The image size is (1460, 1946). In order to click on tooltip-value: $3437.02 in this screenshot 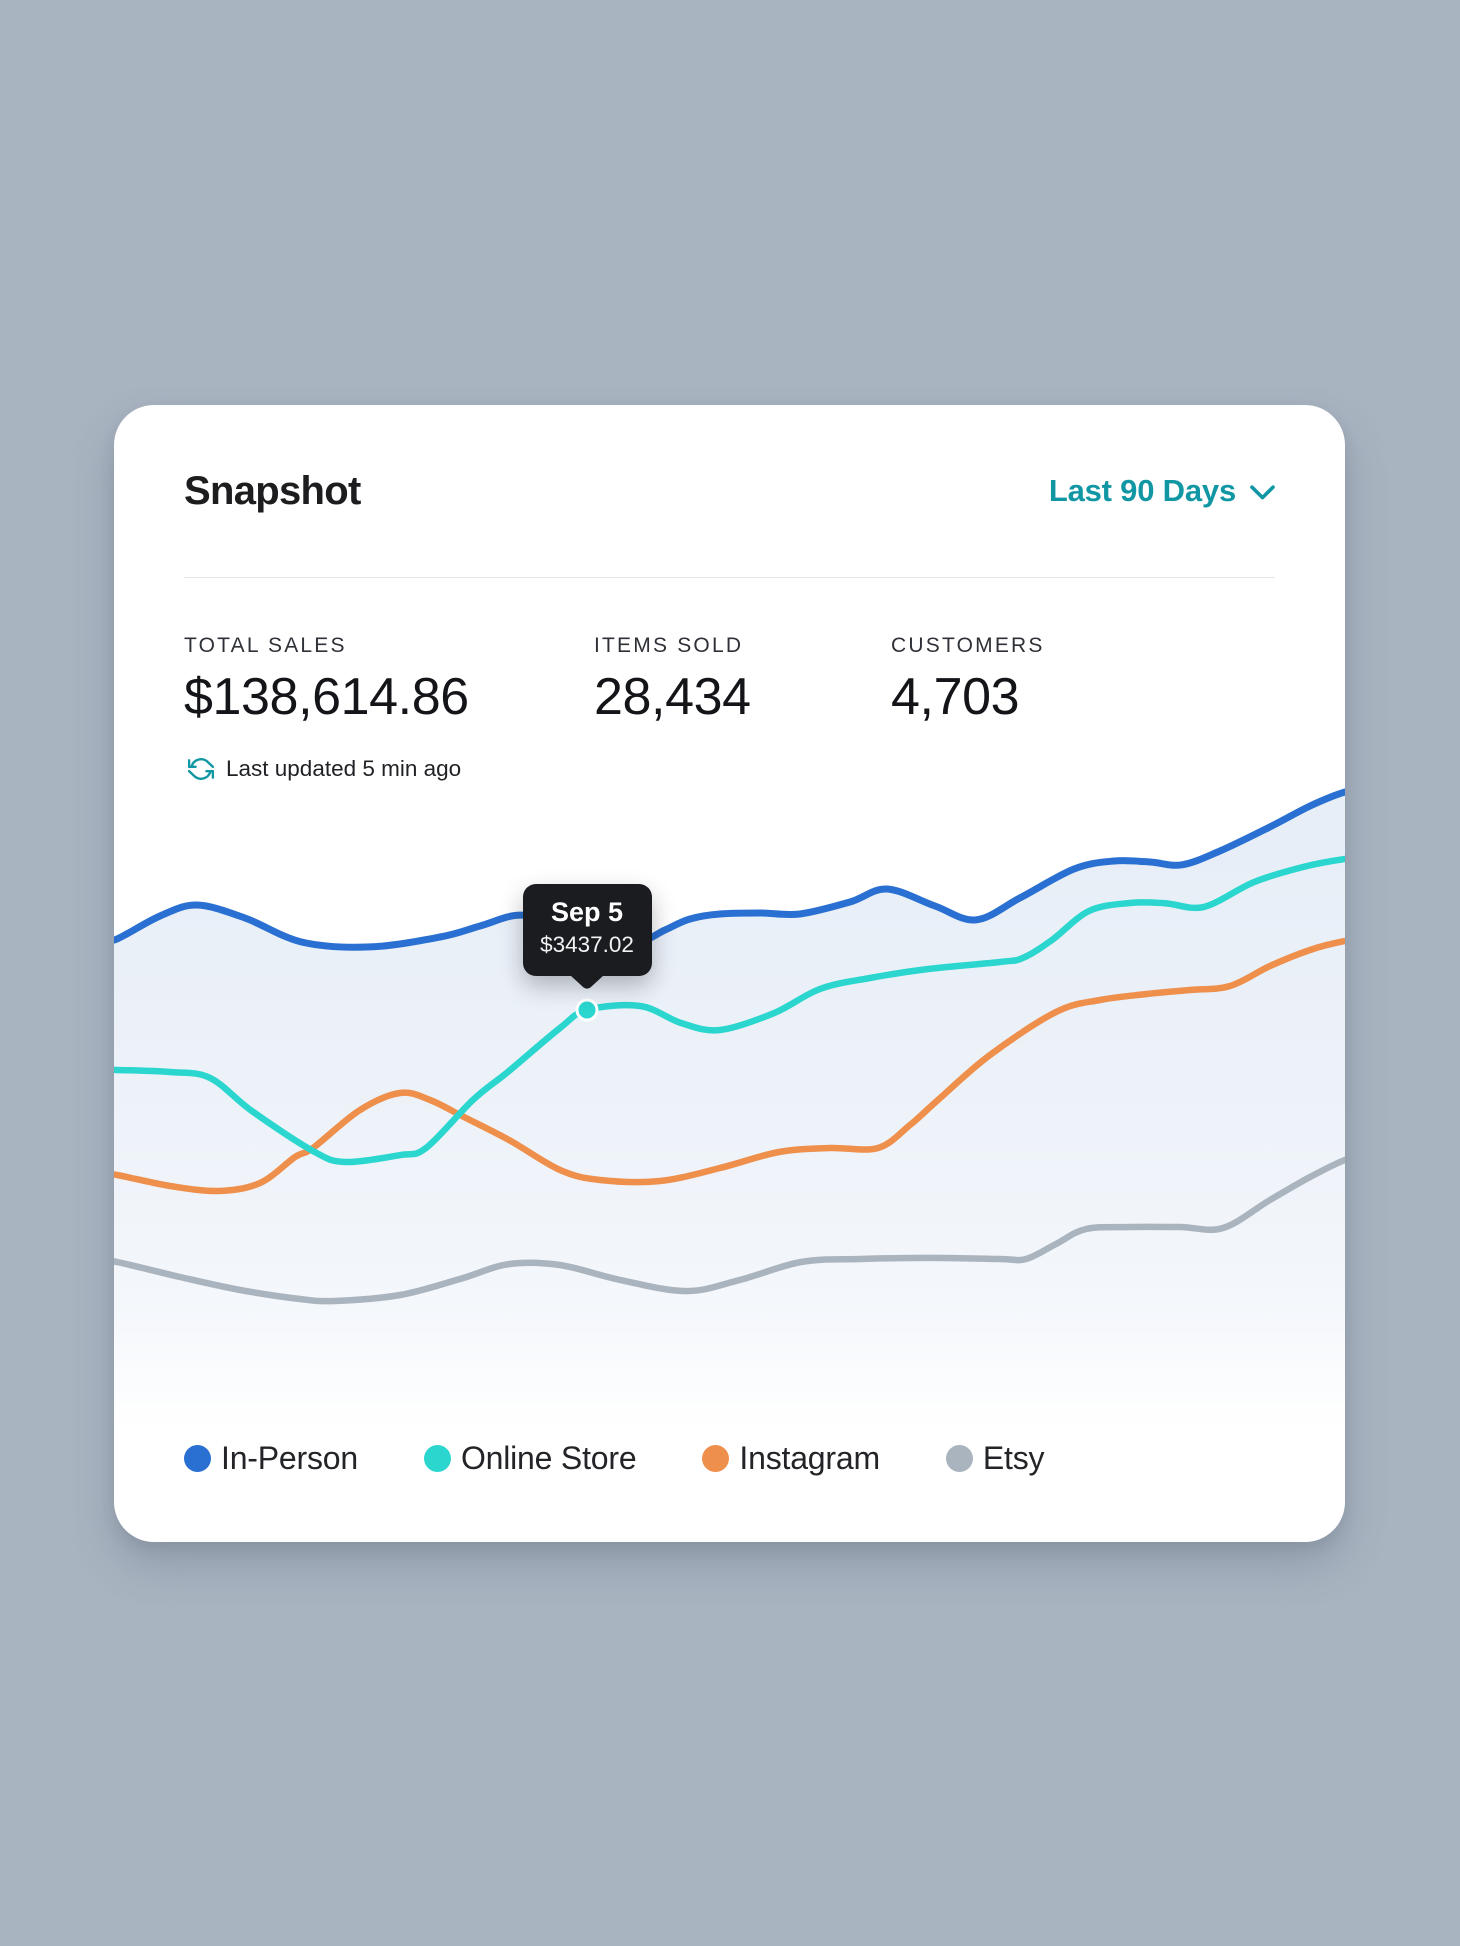, I will do `click(587, 944)`.